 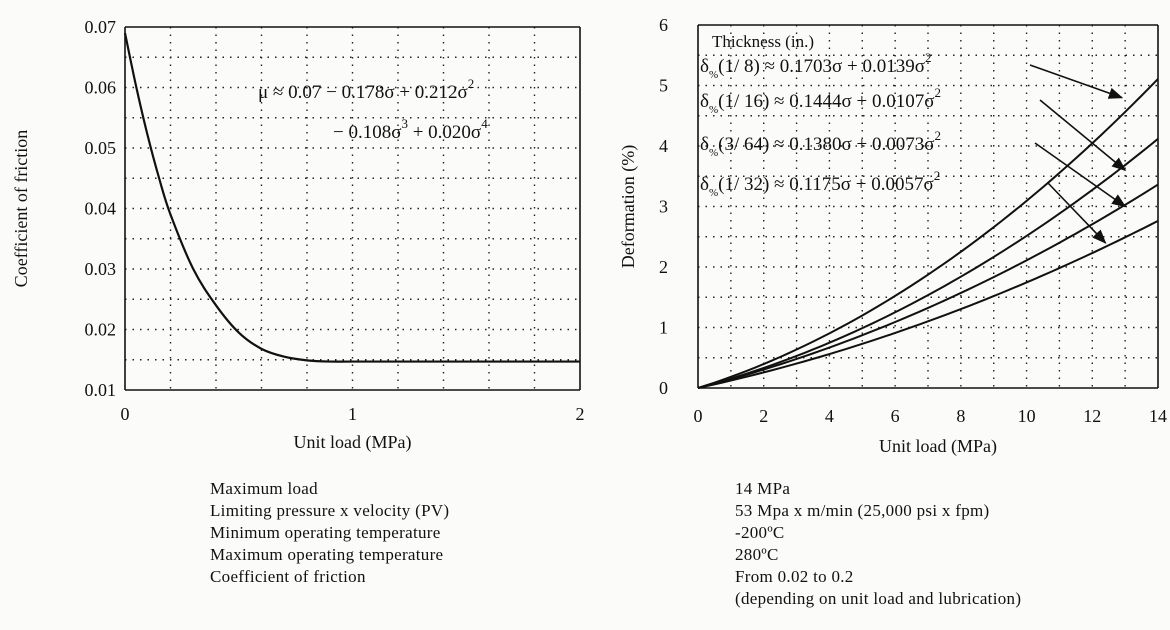 I want to click on equation-text: (3/ 64) ≈ 0.1380σ + 0.0073σ, so click(x=826, y=144).